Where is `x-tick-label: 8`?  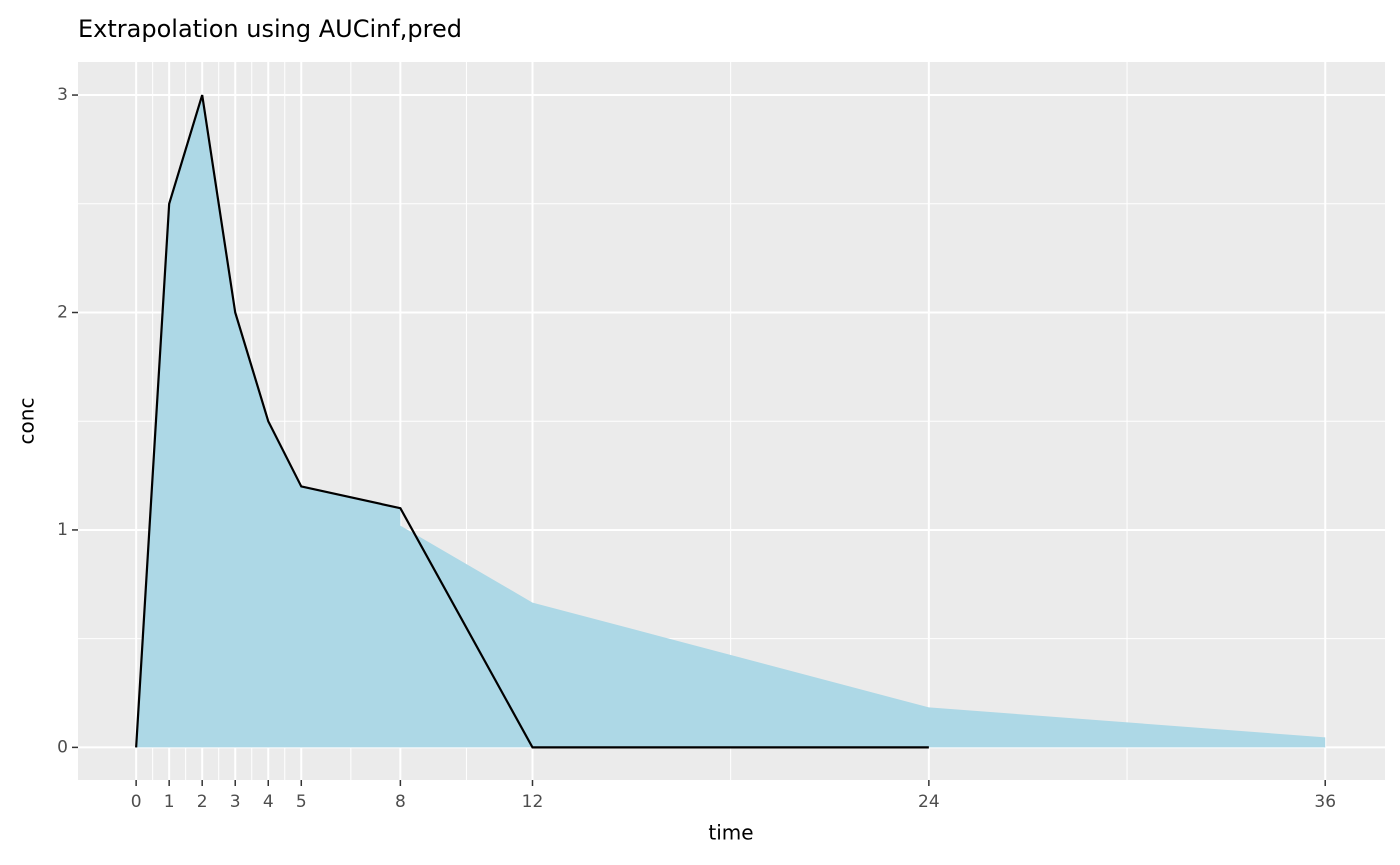
x-tick-label: 8 is located at coordinates (400, 802).